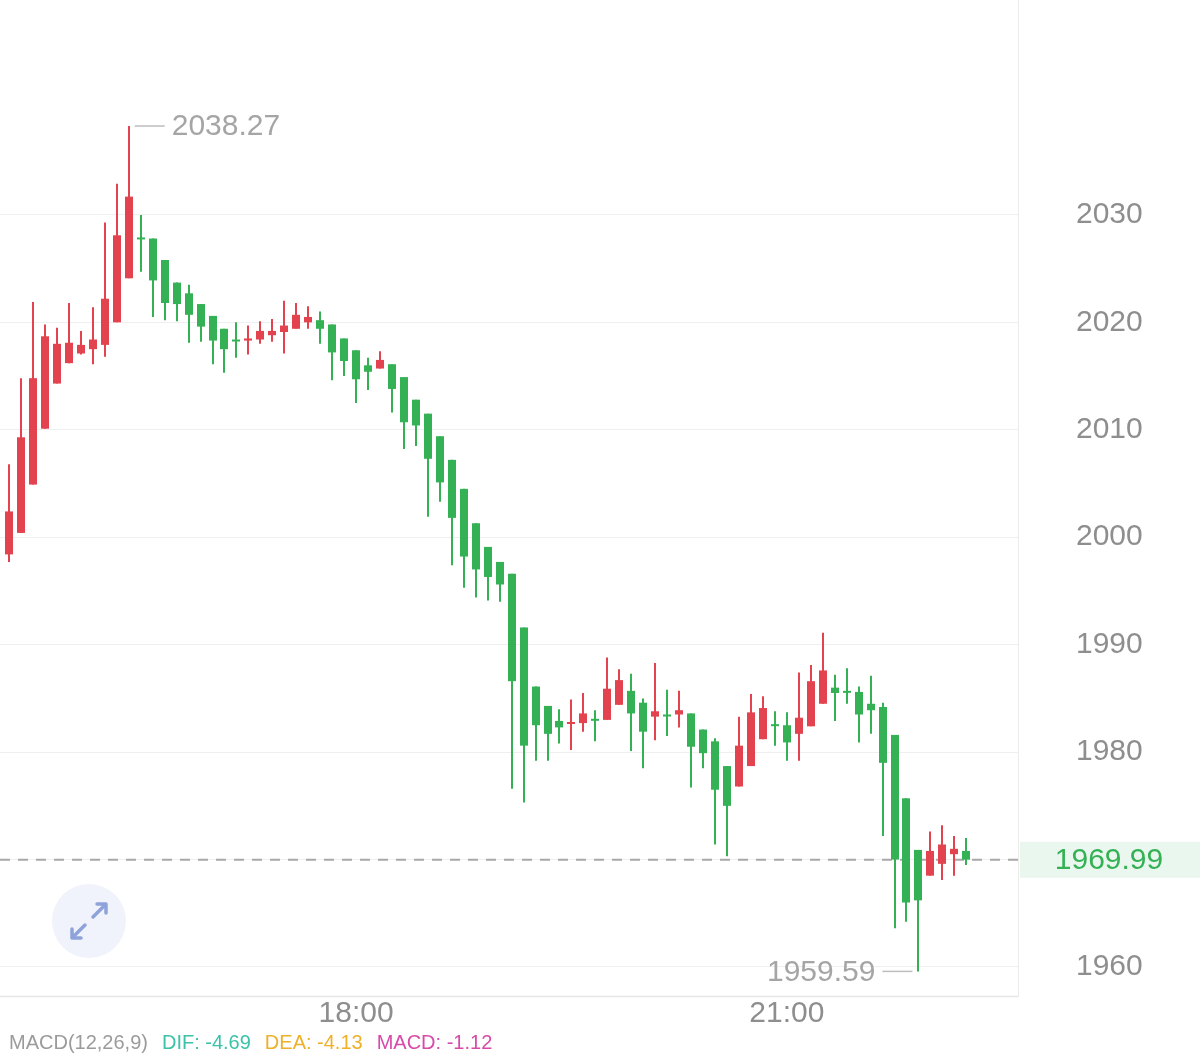 This screenshot has width=1200, height=1054. I want to click on y-tick-label: 1990, so click(1109, 642).